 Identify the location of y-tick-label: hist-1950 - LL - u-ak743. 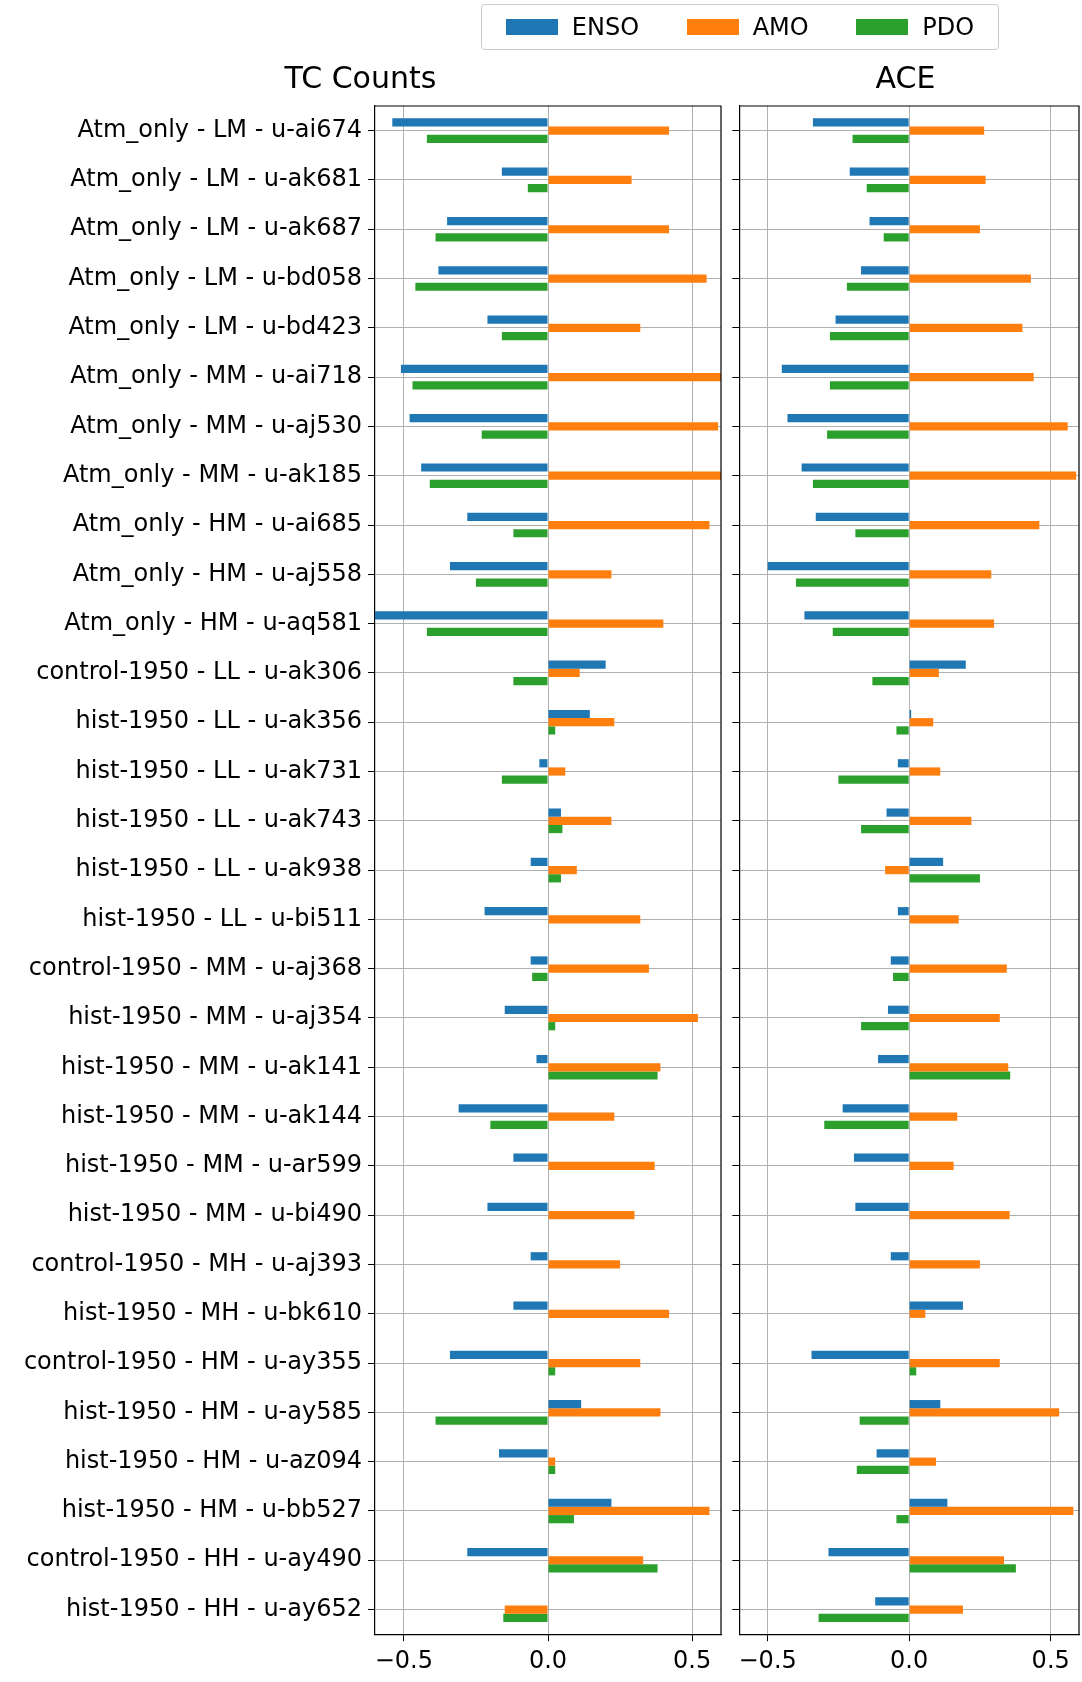
(218, 819).